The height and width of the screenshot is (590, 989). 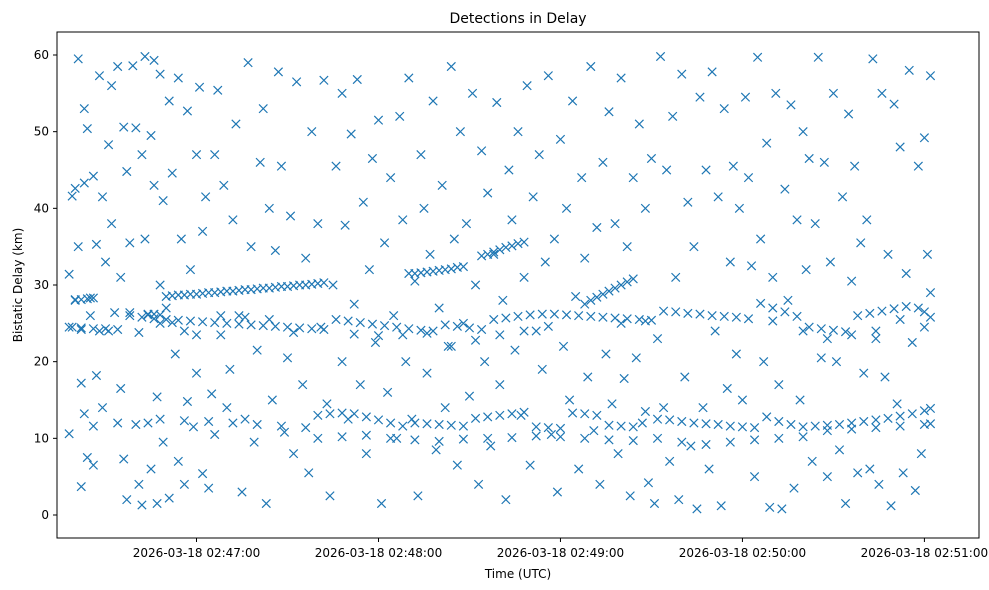 What do you see at coordinates (517, 574) in the screenshot?
I see `x-axis-label: Time (UTC)` at bounding box center [517, 574].